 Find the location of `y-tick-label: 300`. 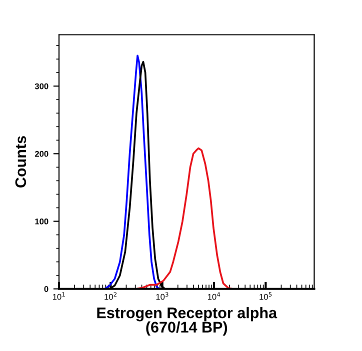

y-tick-label: 300 is located at coordinates (41, 86).